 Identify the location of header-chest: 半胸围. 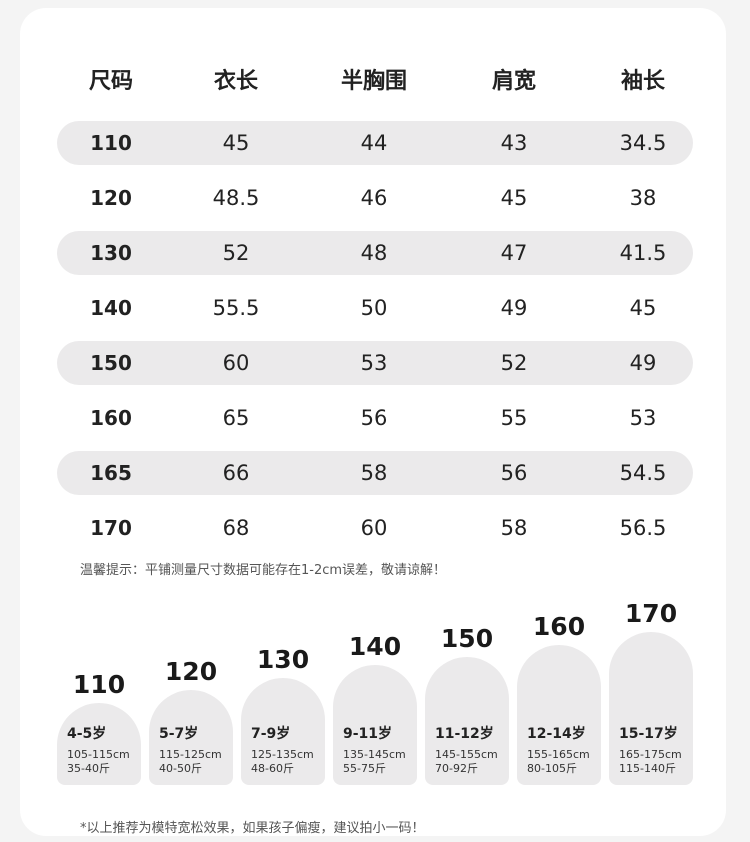
(373, 81).